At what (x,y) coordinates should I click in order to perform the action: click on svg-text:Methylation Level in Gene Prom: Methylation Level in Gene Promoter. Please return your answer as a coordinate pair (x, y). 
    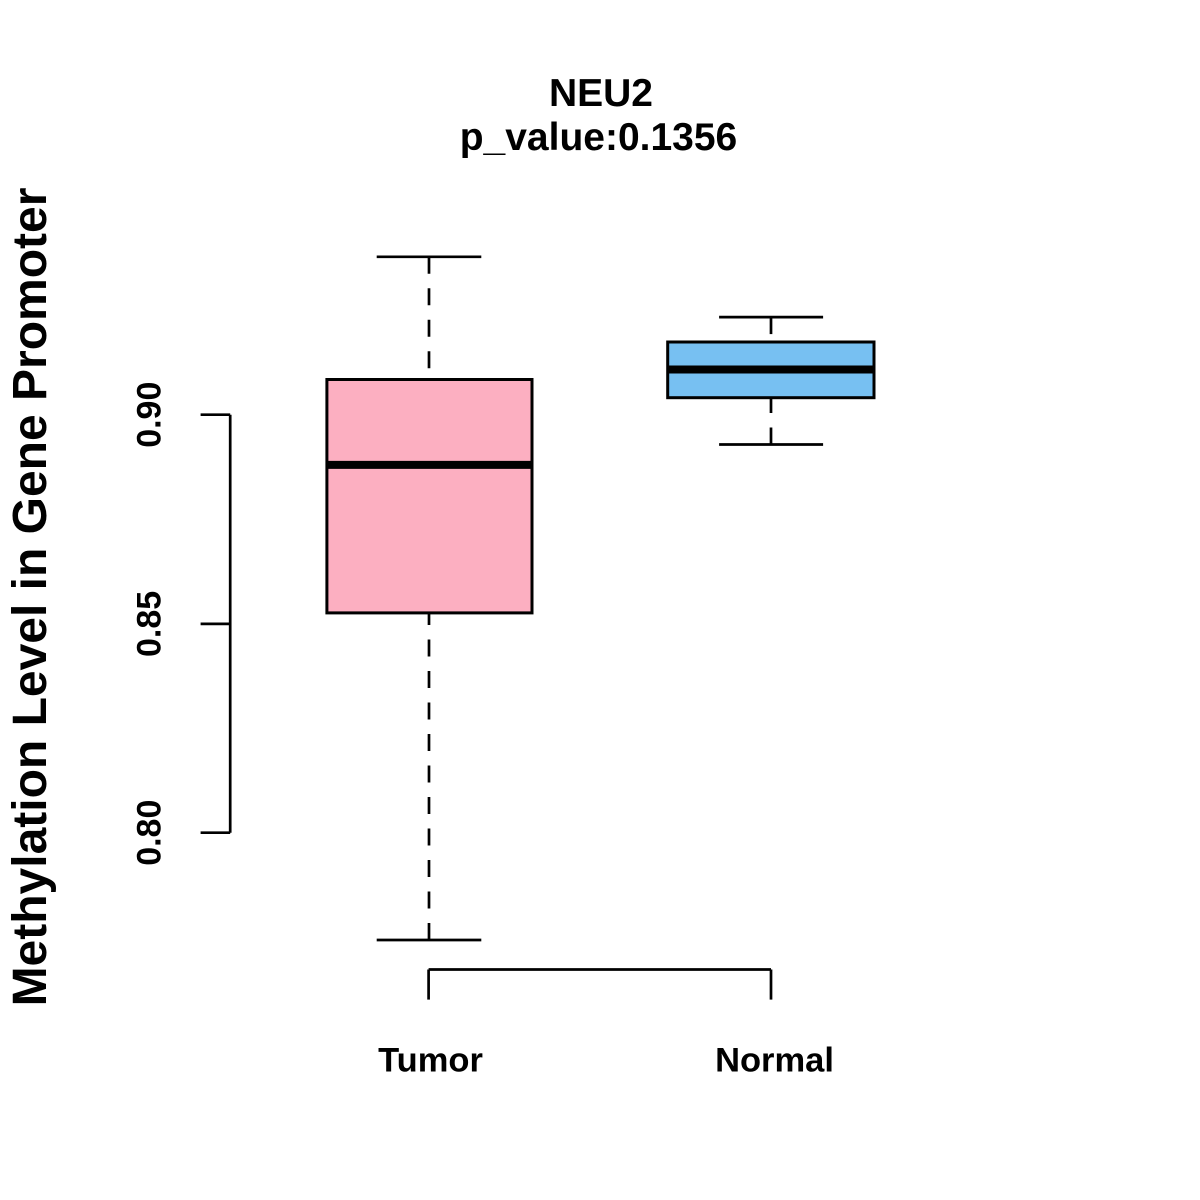
    Looking at the image, I should click on (30, 597).